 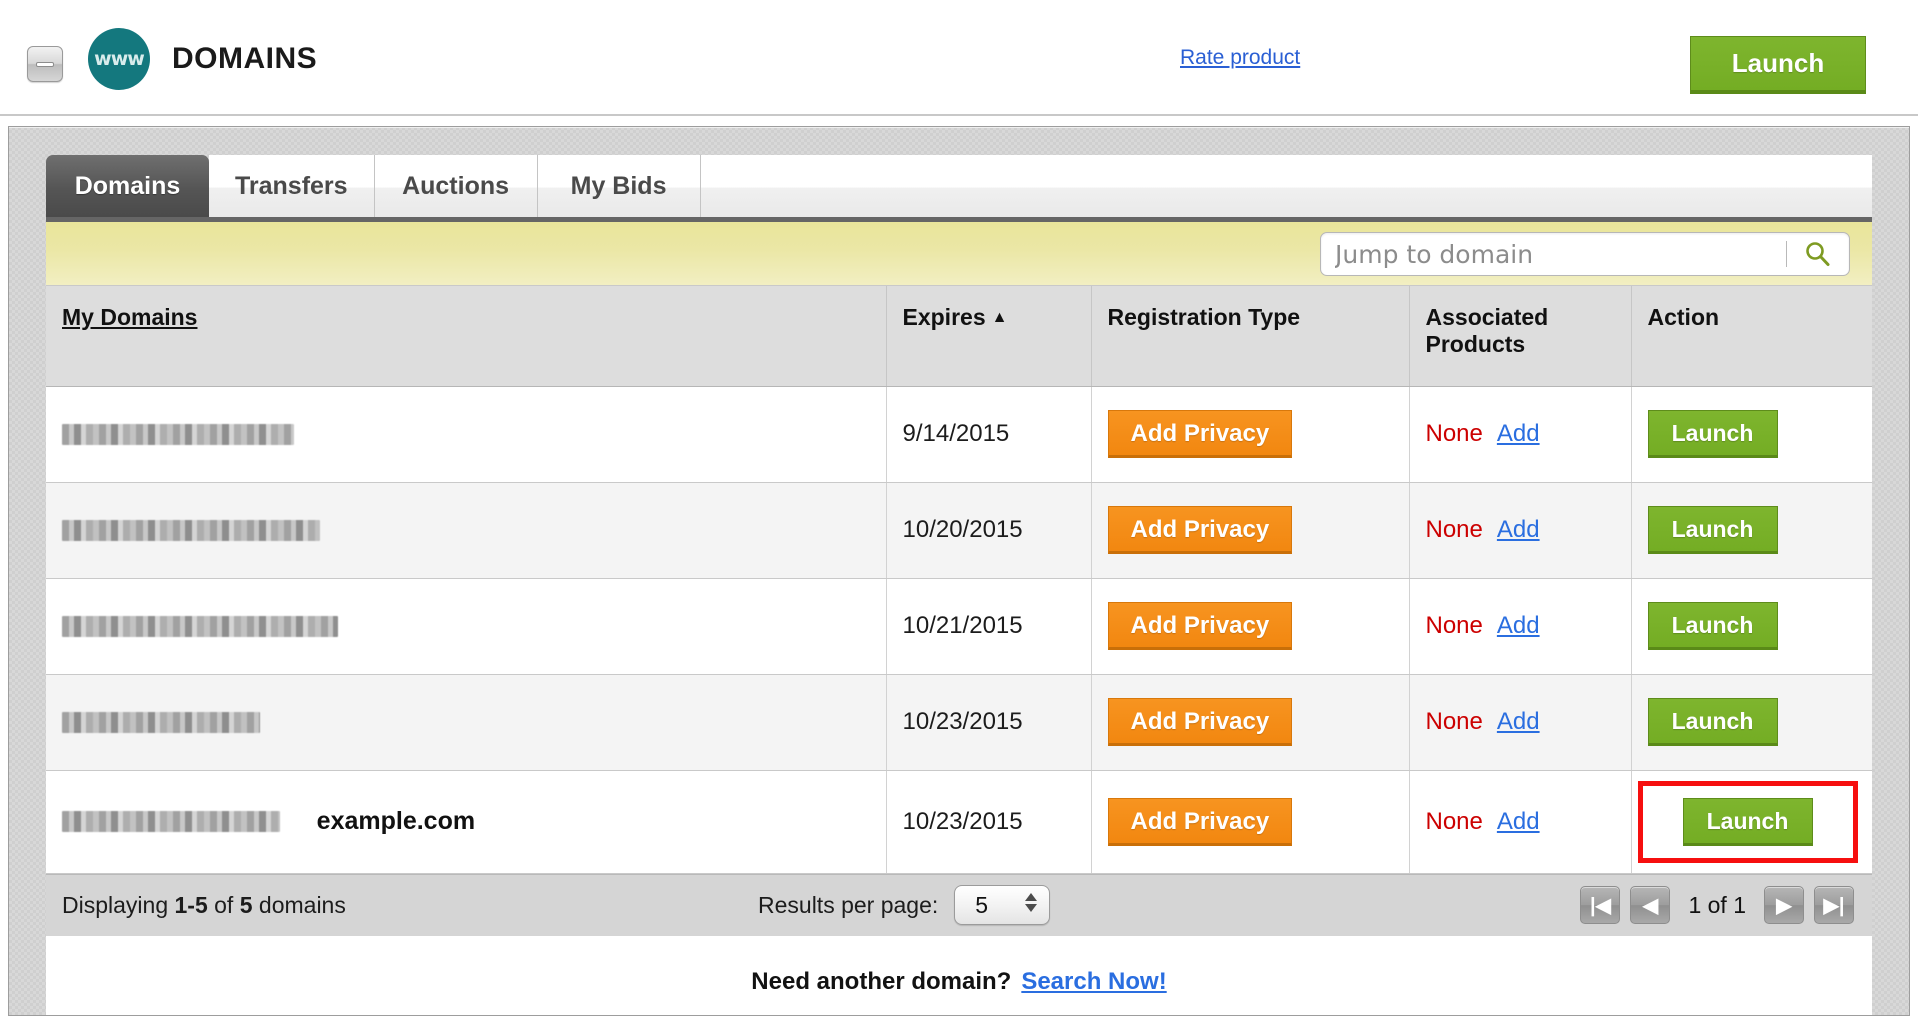 What do you see at coordinates (1778, 65) in the screenshot?
I see `header-launch-button: Launch` at bounding box center [1778, 65].